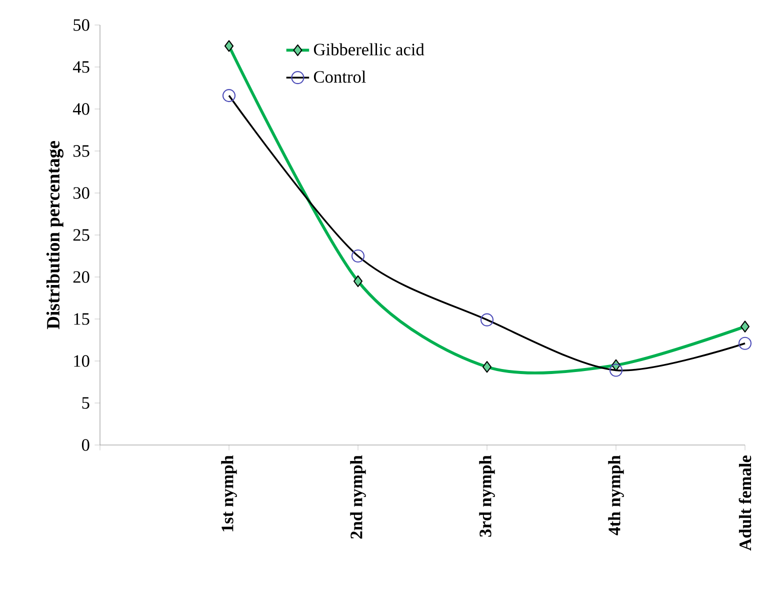 Image resolution: width=758 pixels, height=601 pixels. I want to click on legend-label: Gibberellic acid, so click(369, 49).